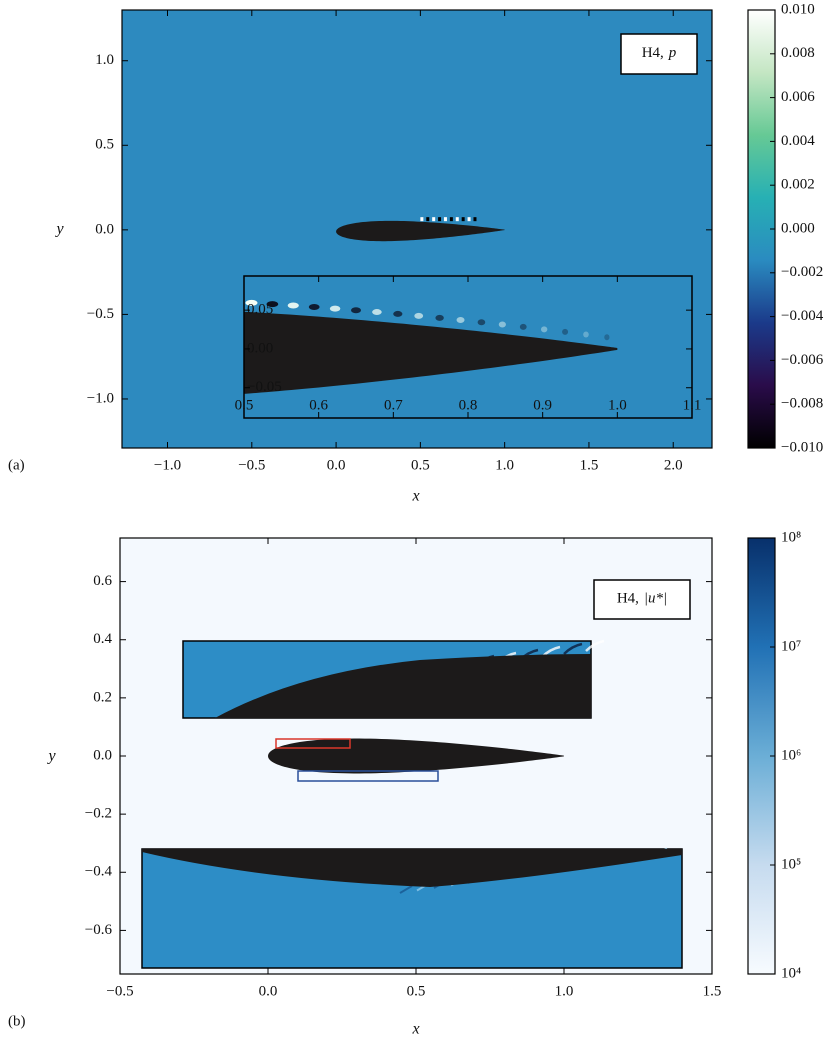 The width and height of the screenshot is (840, 1041). I want to click on annotation-symbol: |u*|, so click(655, 599).